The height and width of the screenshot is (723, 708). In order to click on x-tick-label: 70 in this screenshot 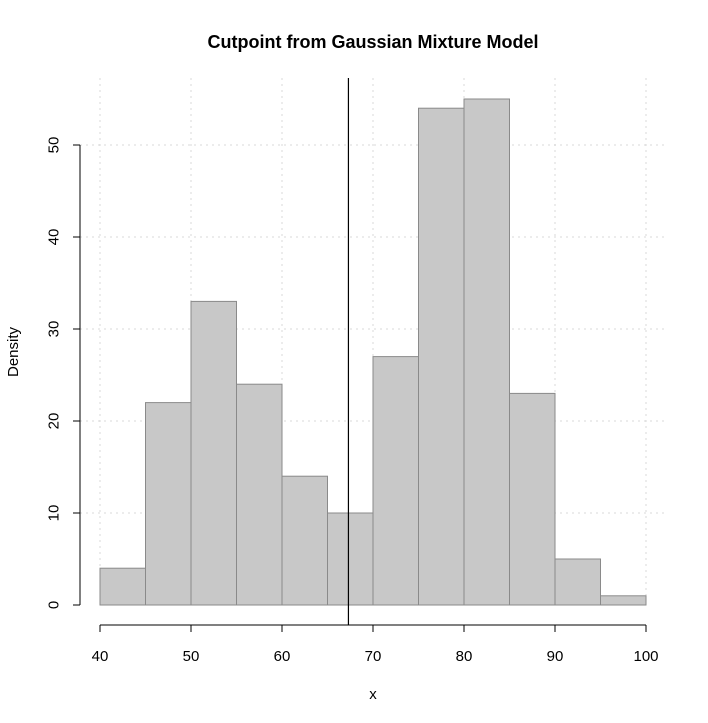, I will do `click(373, 656)`.